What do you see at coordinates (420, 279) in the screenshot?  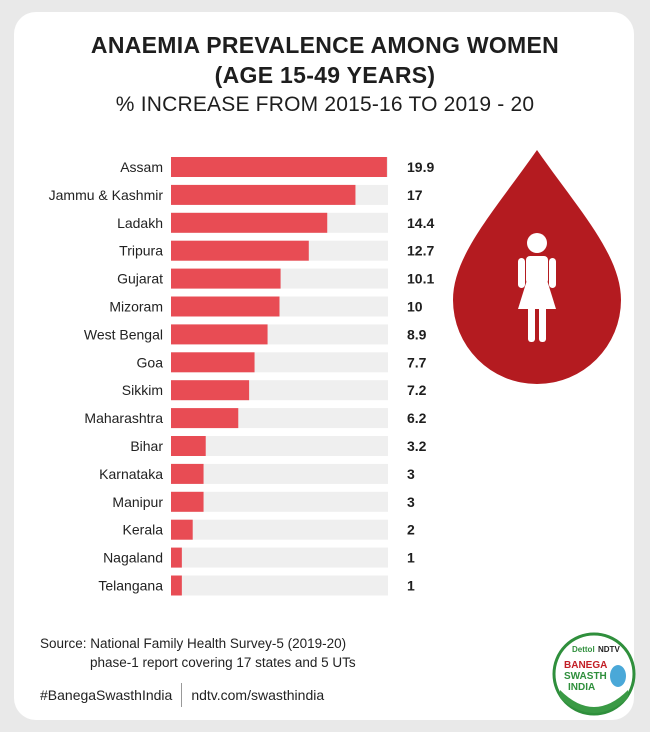 I see `value-label: 10.1` at bounding box center [420, 279].